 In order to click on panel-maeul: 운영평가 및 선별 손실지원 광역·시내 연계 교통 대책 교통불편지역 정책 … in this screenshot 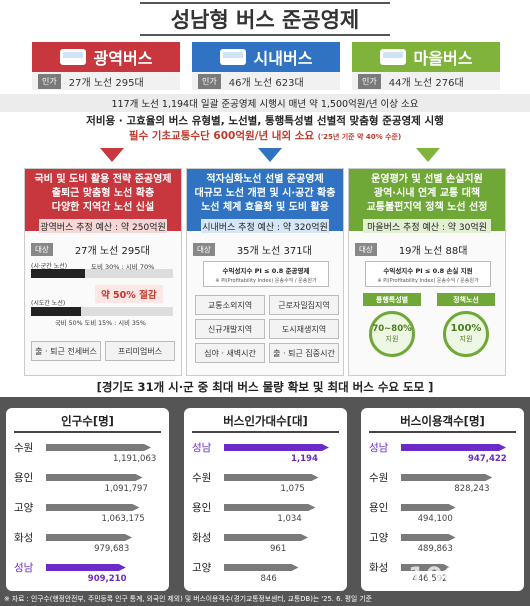, I will do `click(427, 272)`.